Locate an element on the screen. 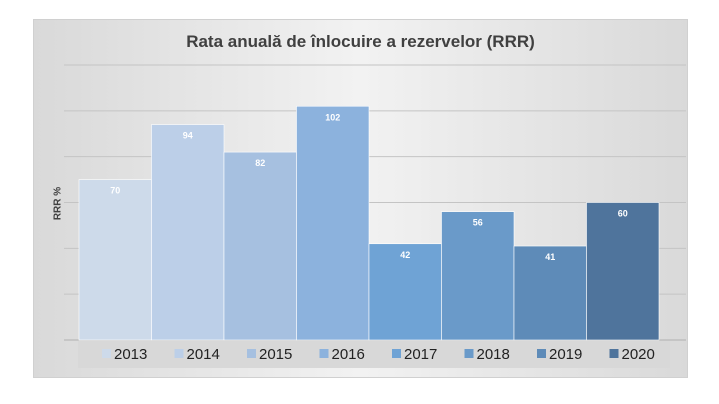  data-label-2014: 94 is located at coordinates (188, 136).